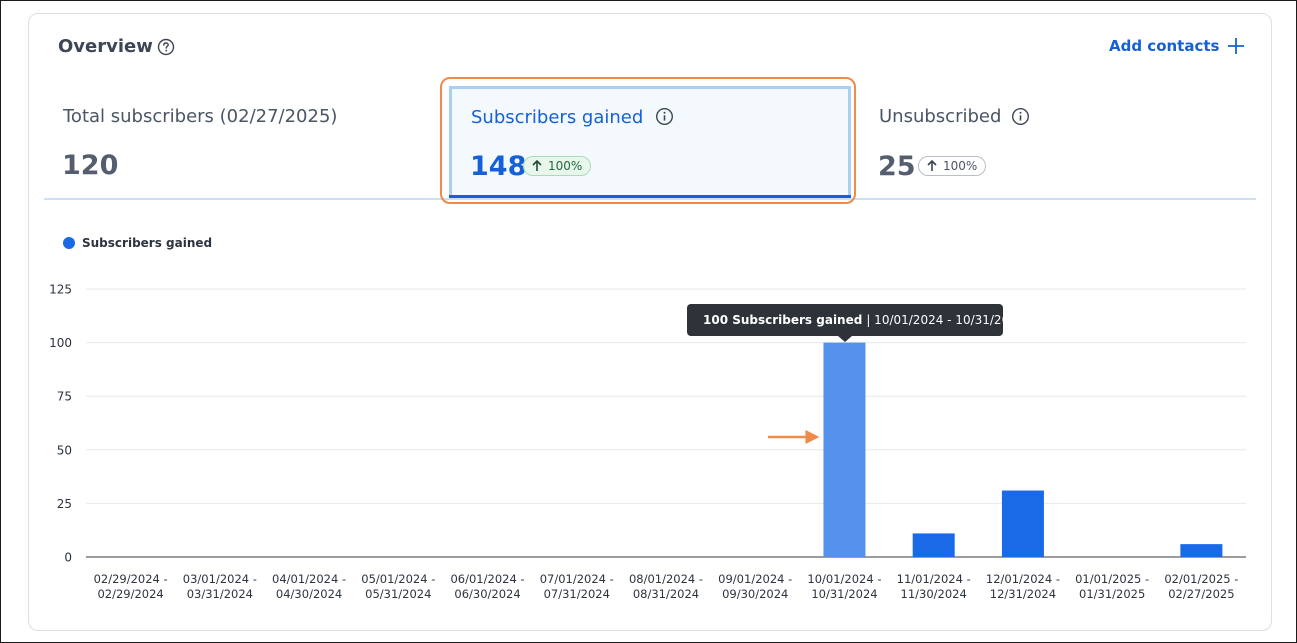 This screenshot has height=643, width=1297. Describe the element at coordinates (666, 594) in the screenshot. I see `x-tick-label: 08/31/2024` at that location.